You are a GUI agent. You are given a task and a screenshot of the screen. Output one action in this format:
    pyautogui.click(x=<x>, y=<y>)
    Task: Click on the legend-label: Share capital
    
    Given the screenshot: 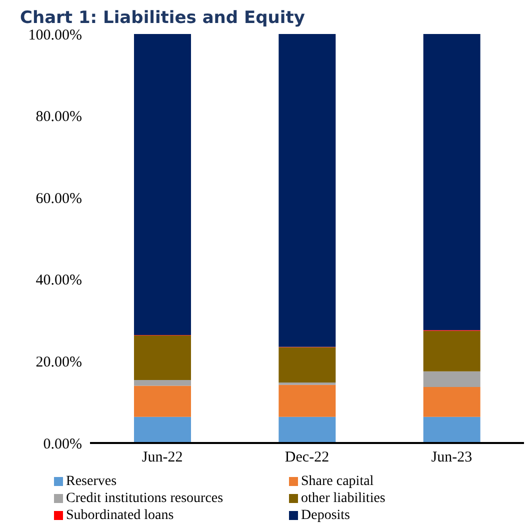 What is the action you would take?
    pyautogui.click(x=337, y=481)
    